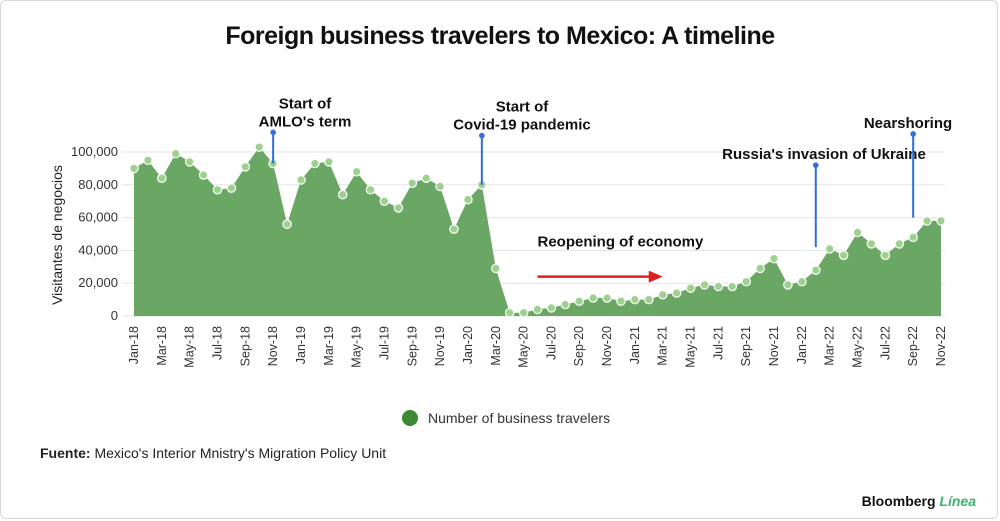  I want to click on y-tick-label: 20,000, so click(98, 282).